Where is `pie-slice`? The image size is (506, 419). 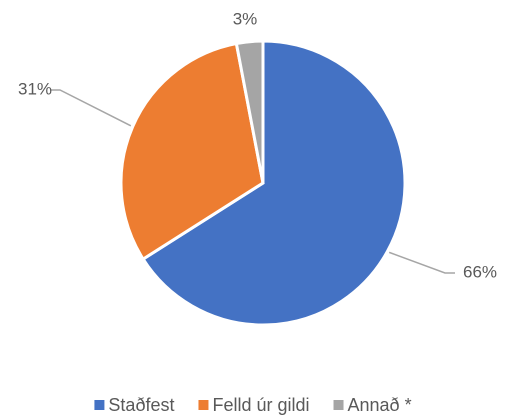 pie-slice is located at coordinates (249, 111).